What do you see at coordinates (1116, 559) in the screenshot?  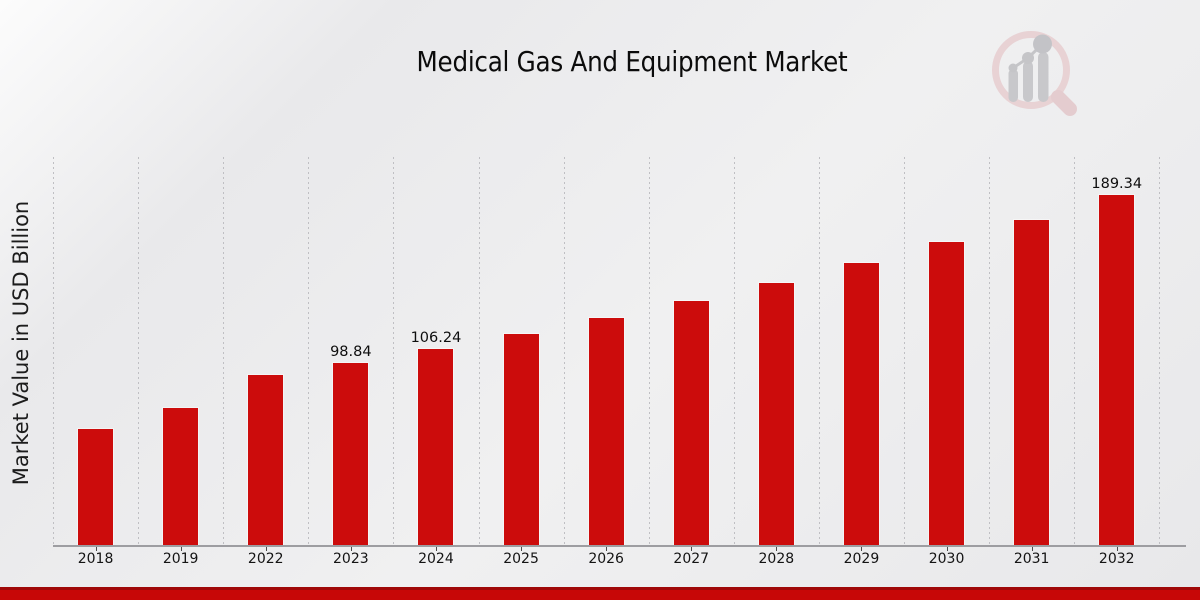 I see `x-tick-label-2032: 2032` at bounding box center [1116, 559].